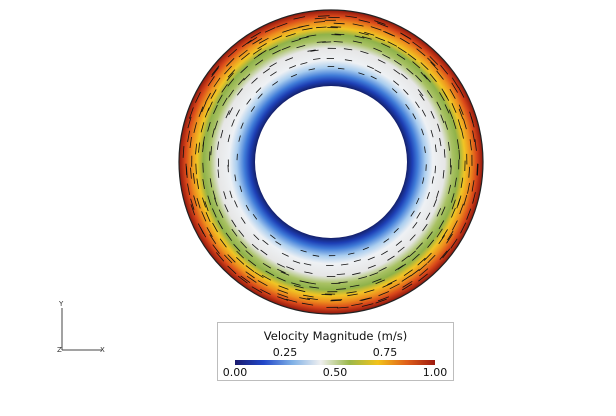 The image size is (616, 416). I want to click on x-axis-label: X, so click(102, 350).